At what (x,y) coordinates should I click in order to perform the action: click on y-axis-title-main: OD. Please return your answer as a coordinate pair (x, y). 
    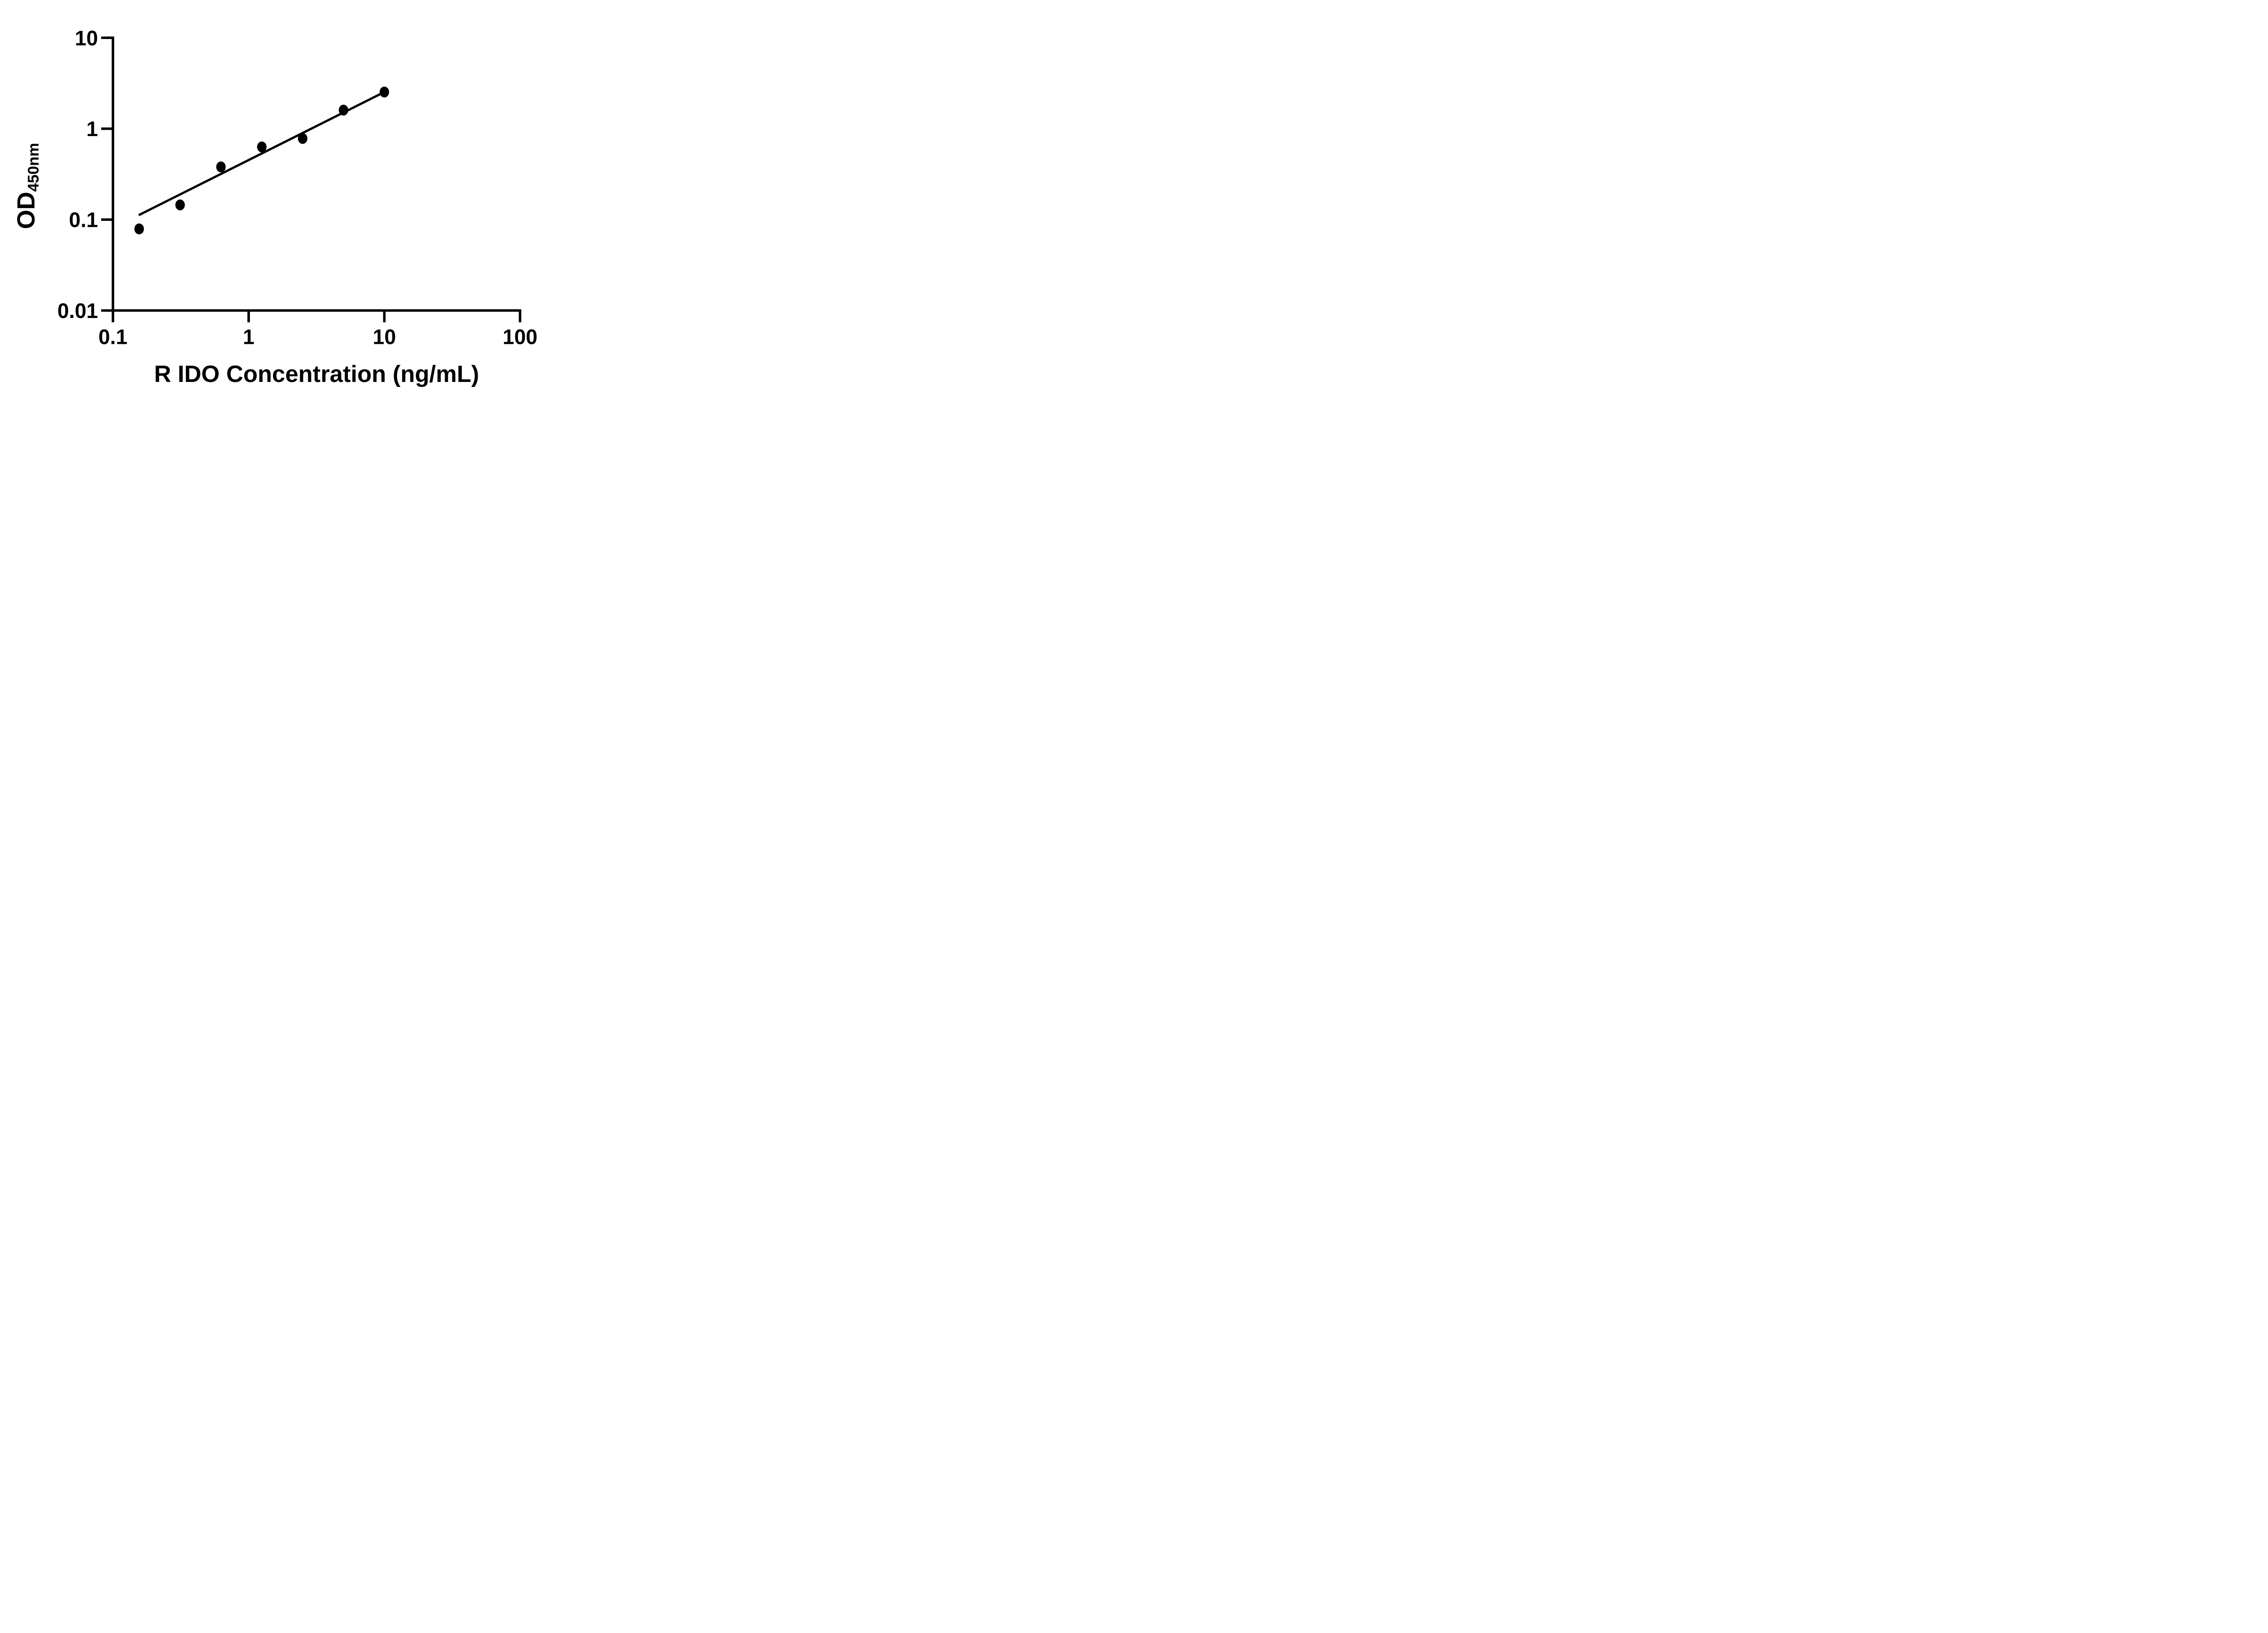
    Looking at the image, I should click on (26, 211).